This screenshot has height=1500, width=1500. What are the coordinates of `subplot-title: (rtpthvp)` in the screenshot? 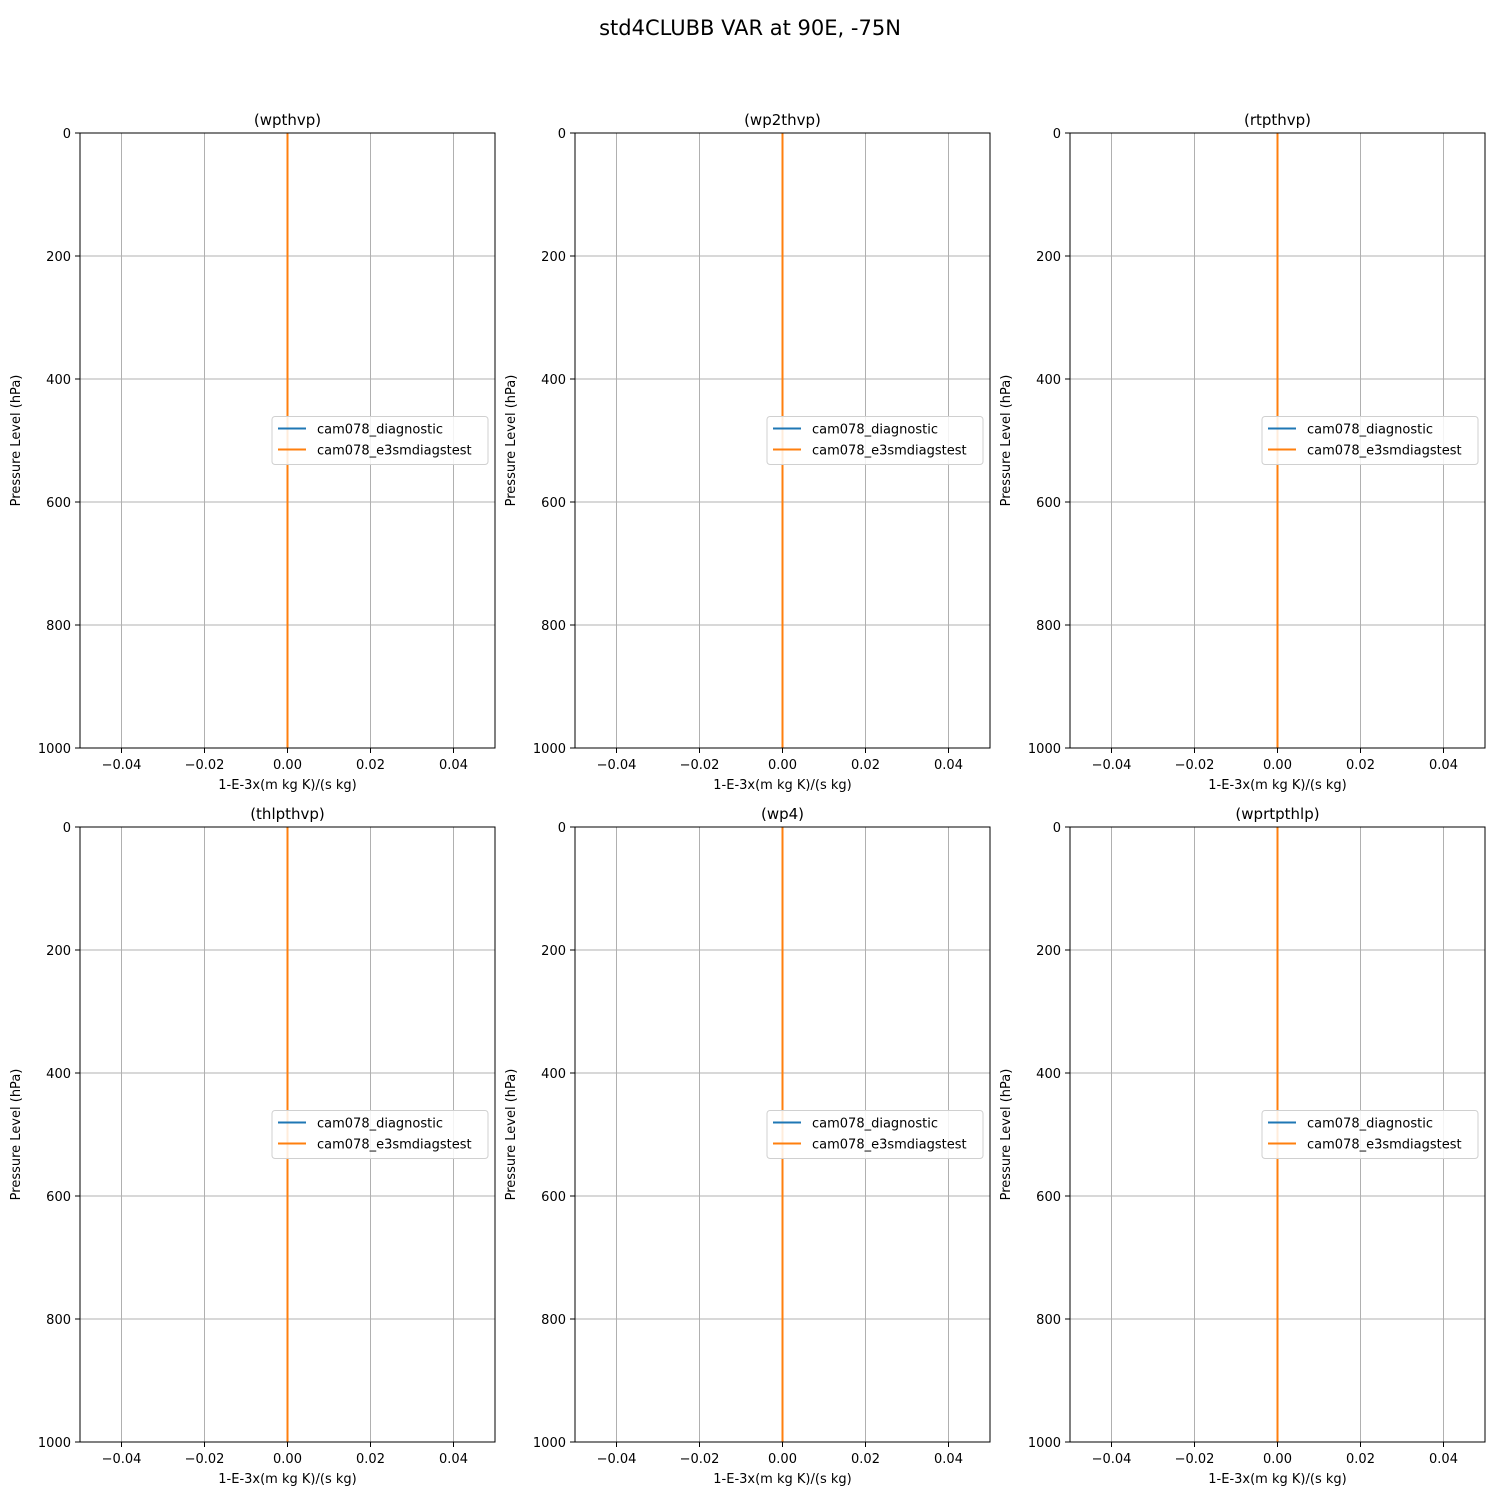 It's located at (1277, 120).